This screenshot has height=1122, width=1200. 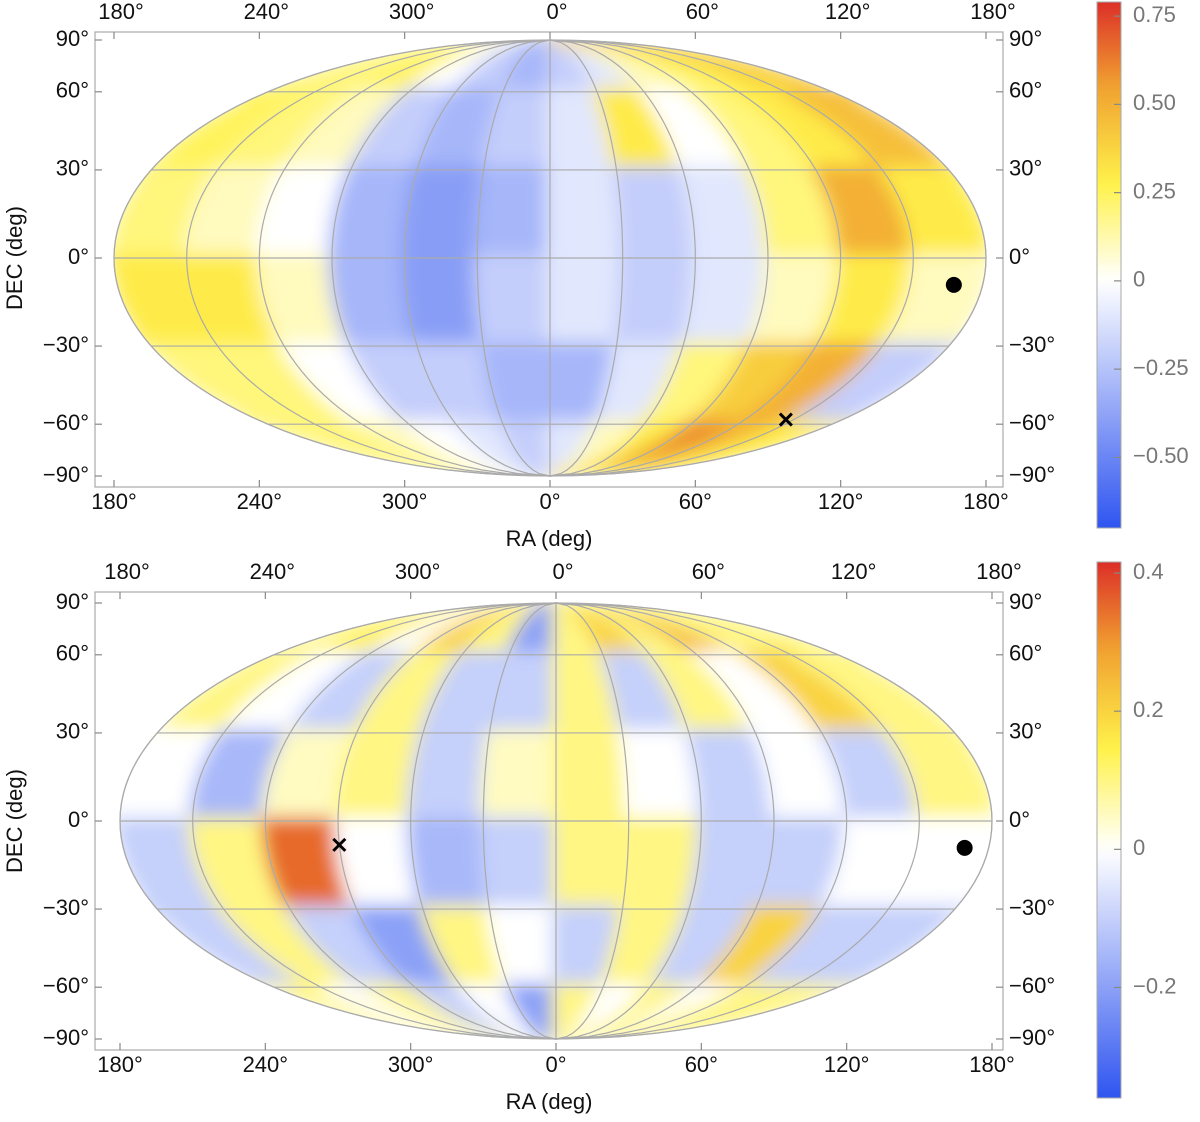 What do you see at coordinates (78, 256) in the screenshot?
I see `y-tick-label: 0°` at bounding box center [78, 256].